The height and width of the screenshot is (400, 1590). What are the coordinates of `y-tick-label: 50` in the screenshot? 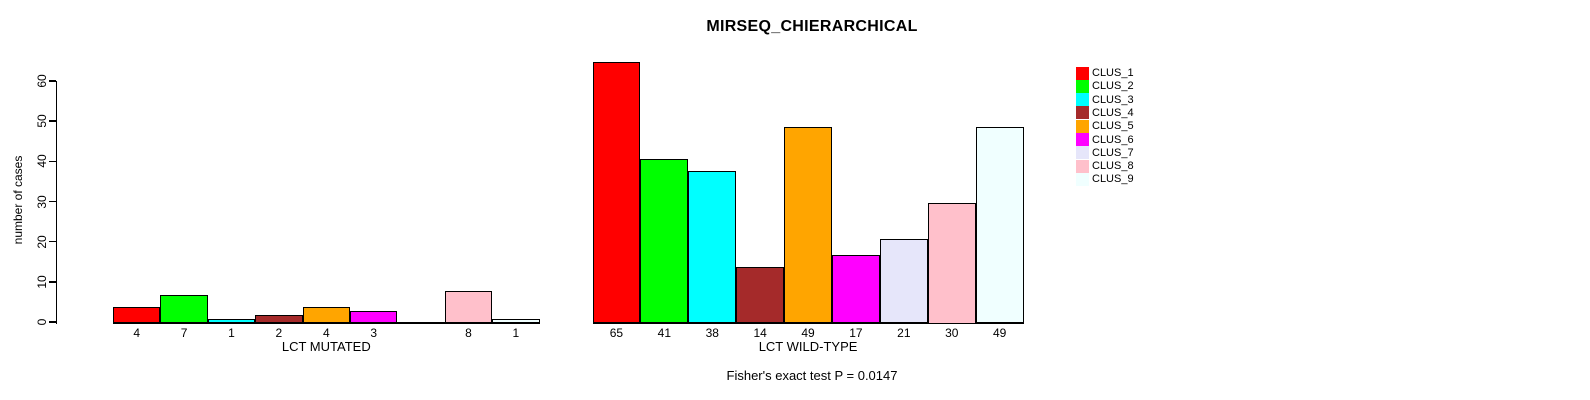 It's located at (42, 121).